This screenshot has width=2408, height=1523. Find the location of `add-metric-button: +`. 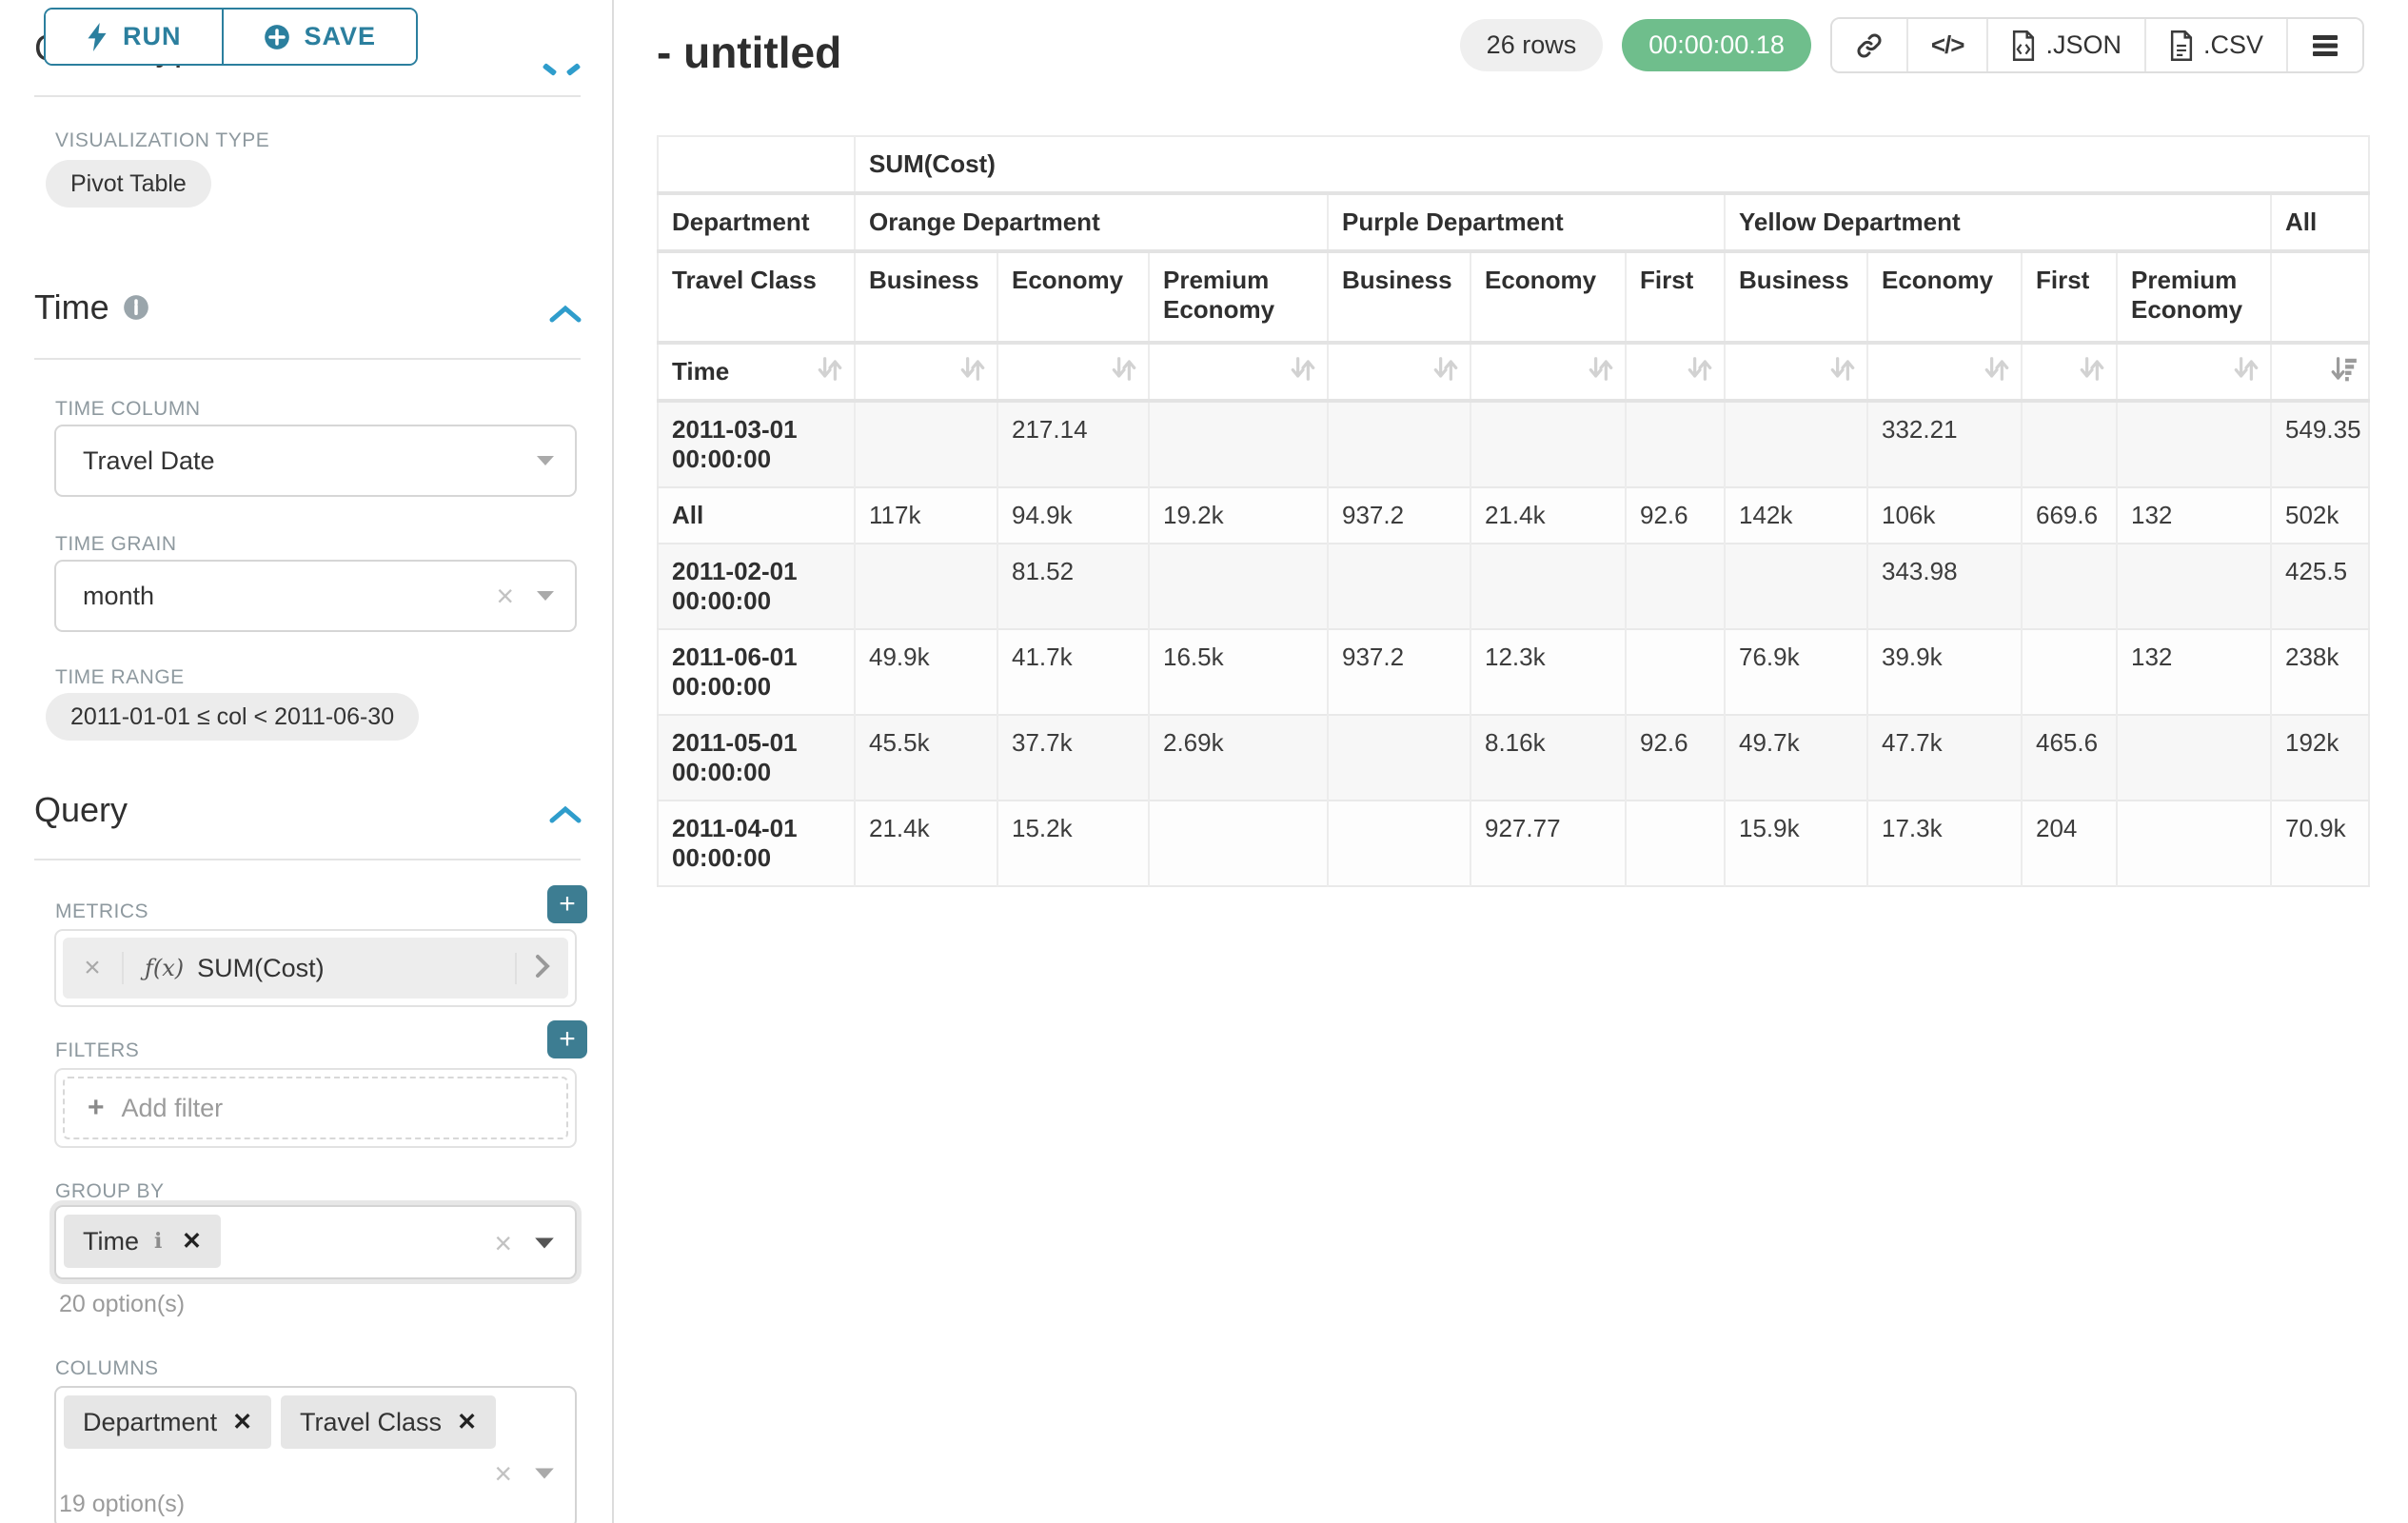

add-metric-button: + is located at coordinates (567, 904).